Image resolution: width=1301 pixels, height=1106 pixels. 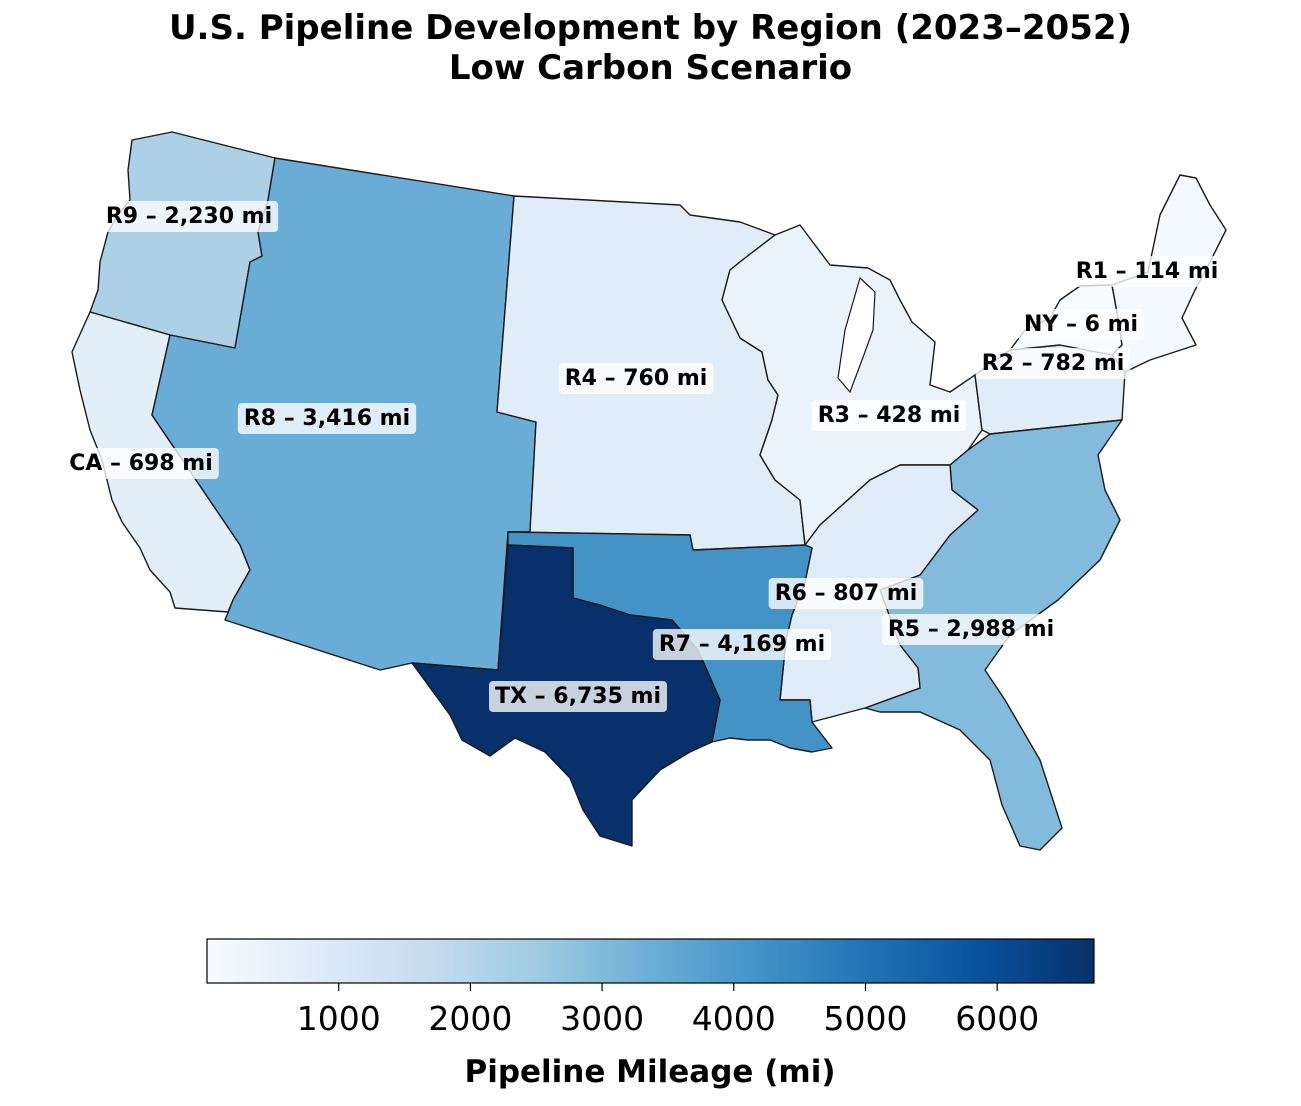 What do you see at coordinates (649, 1072) in the screenshot?
I see `colorbar-label: Pipeline Mileage (mi)` at bounding box center [649, 1072].